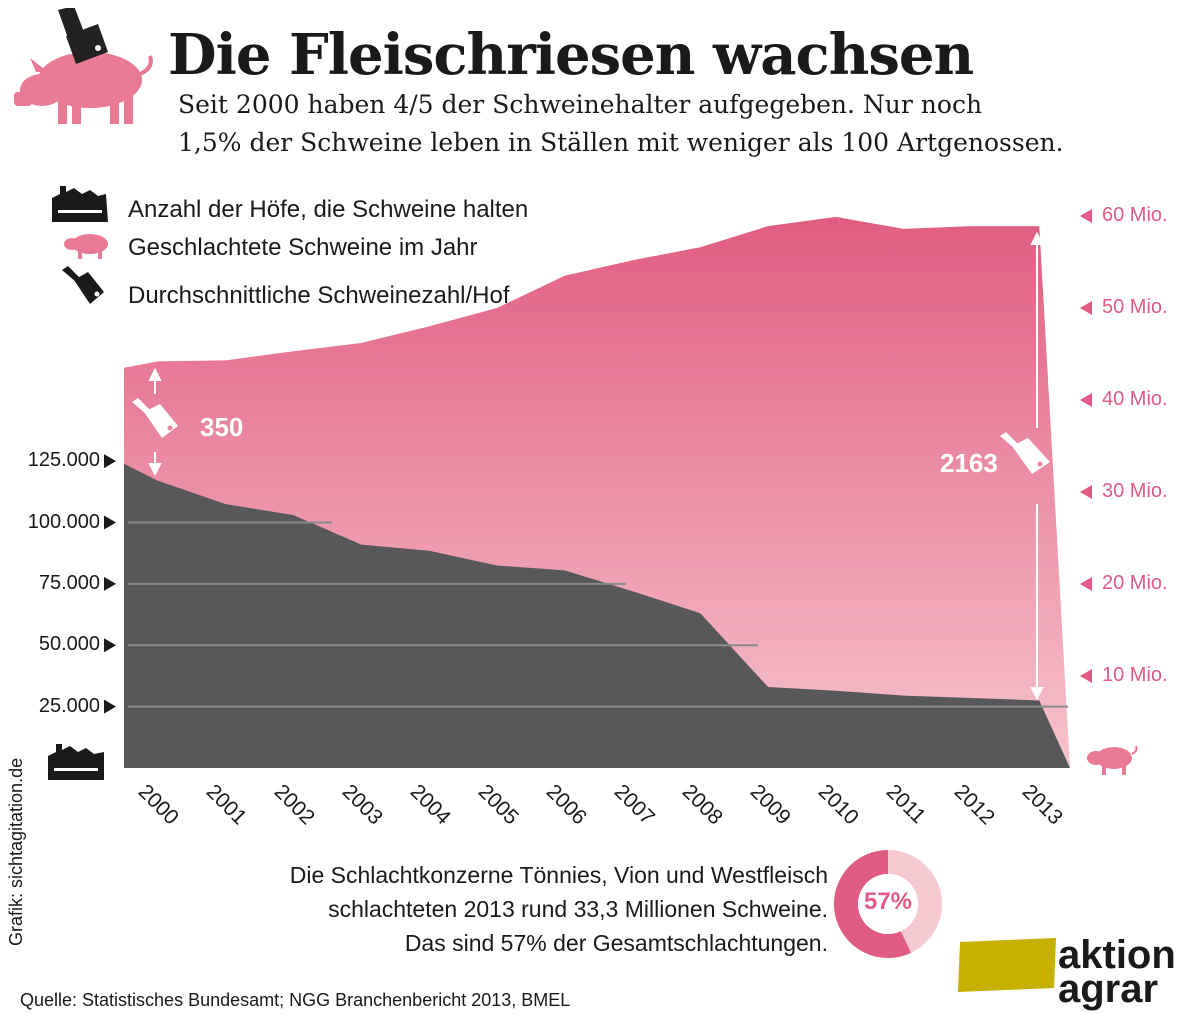 This screenshot has height=1014, width=1200. What do you see at coordinates (16, 851) in the screenshot?
I see `credit: Grafik: sichtagitation.de` at bounding box center [16, 851].